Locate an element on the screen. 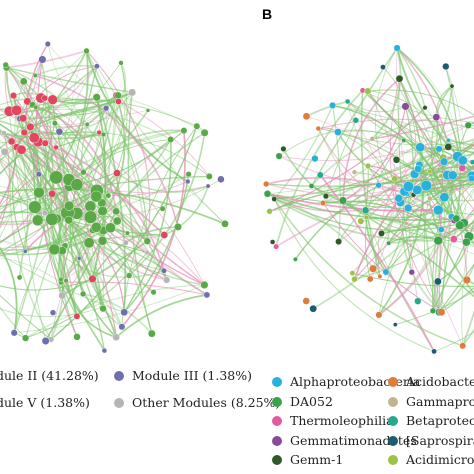 The height and width of the screenshot is (474, 474). acidobacteria-dot-icon is located at coordinates (393, 382).